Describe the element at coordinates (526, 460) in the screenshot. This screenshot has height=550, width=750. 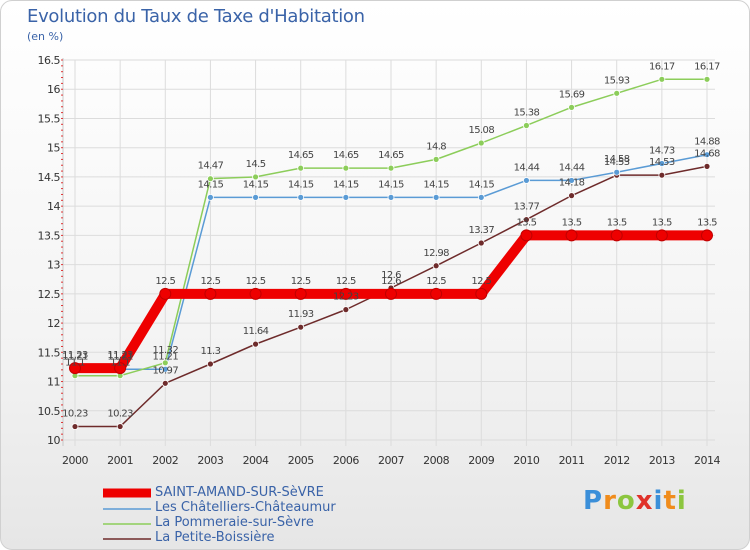
I see `x-tick-label: 2010` at that location.